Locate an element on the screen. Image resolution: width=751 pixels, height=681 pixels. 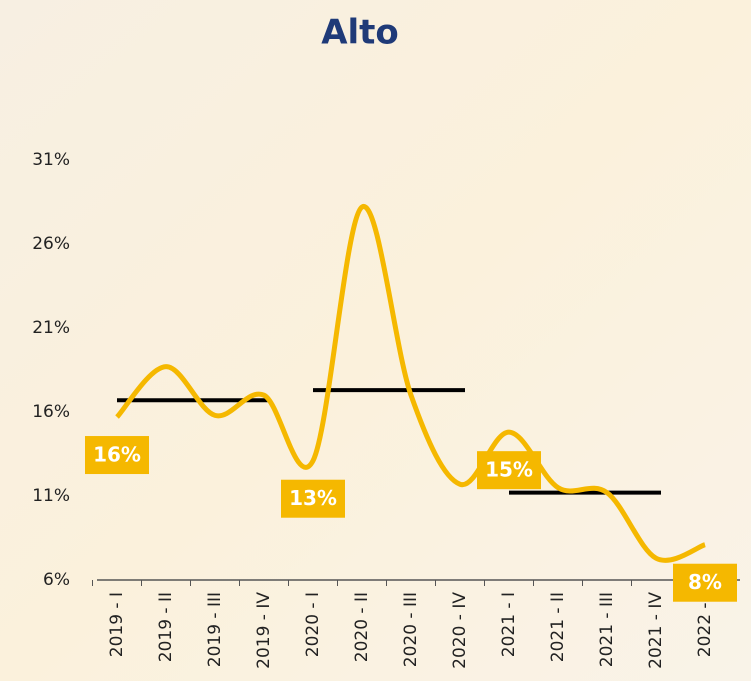
value-label: 8% is located at coordinates (705, 582).